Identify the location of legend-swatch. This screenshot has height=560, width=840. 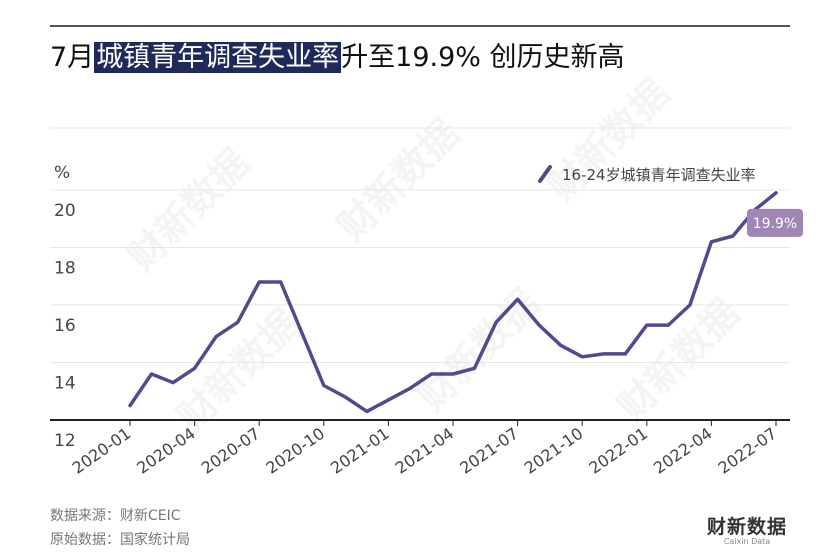
(545, 174).